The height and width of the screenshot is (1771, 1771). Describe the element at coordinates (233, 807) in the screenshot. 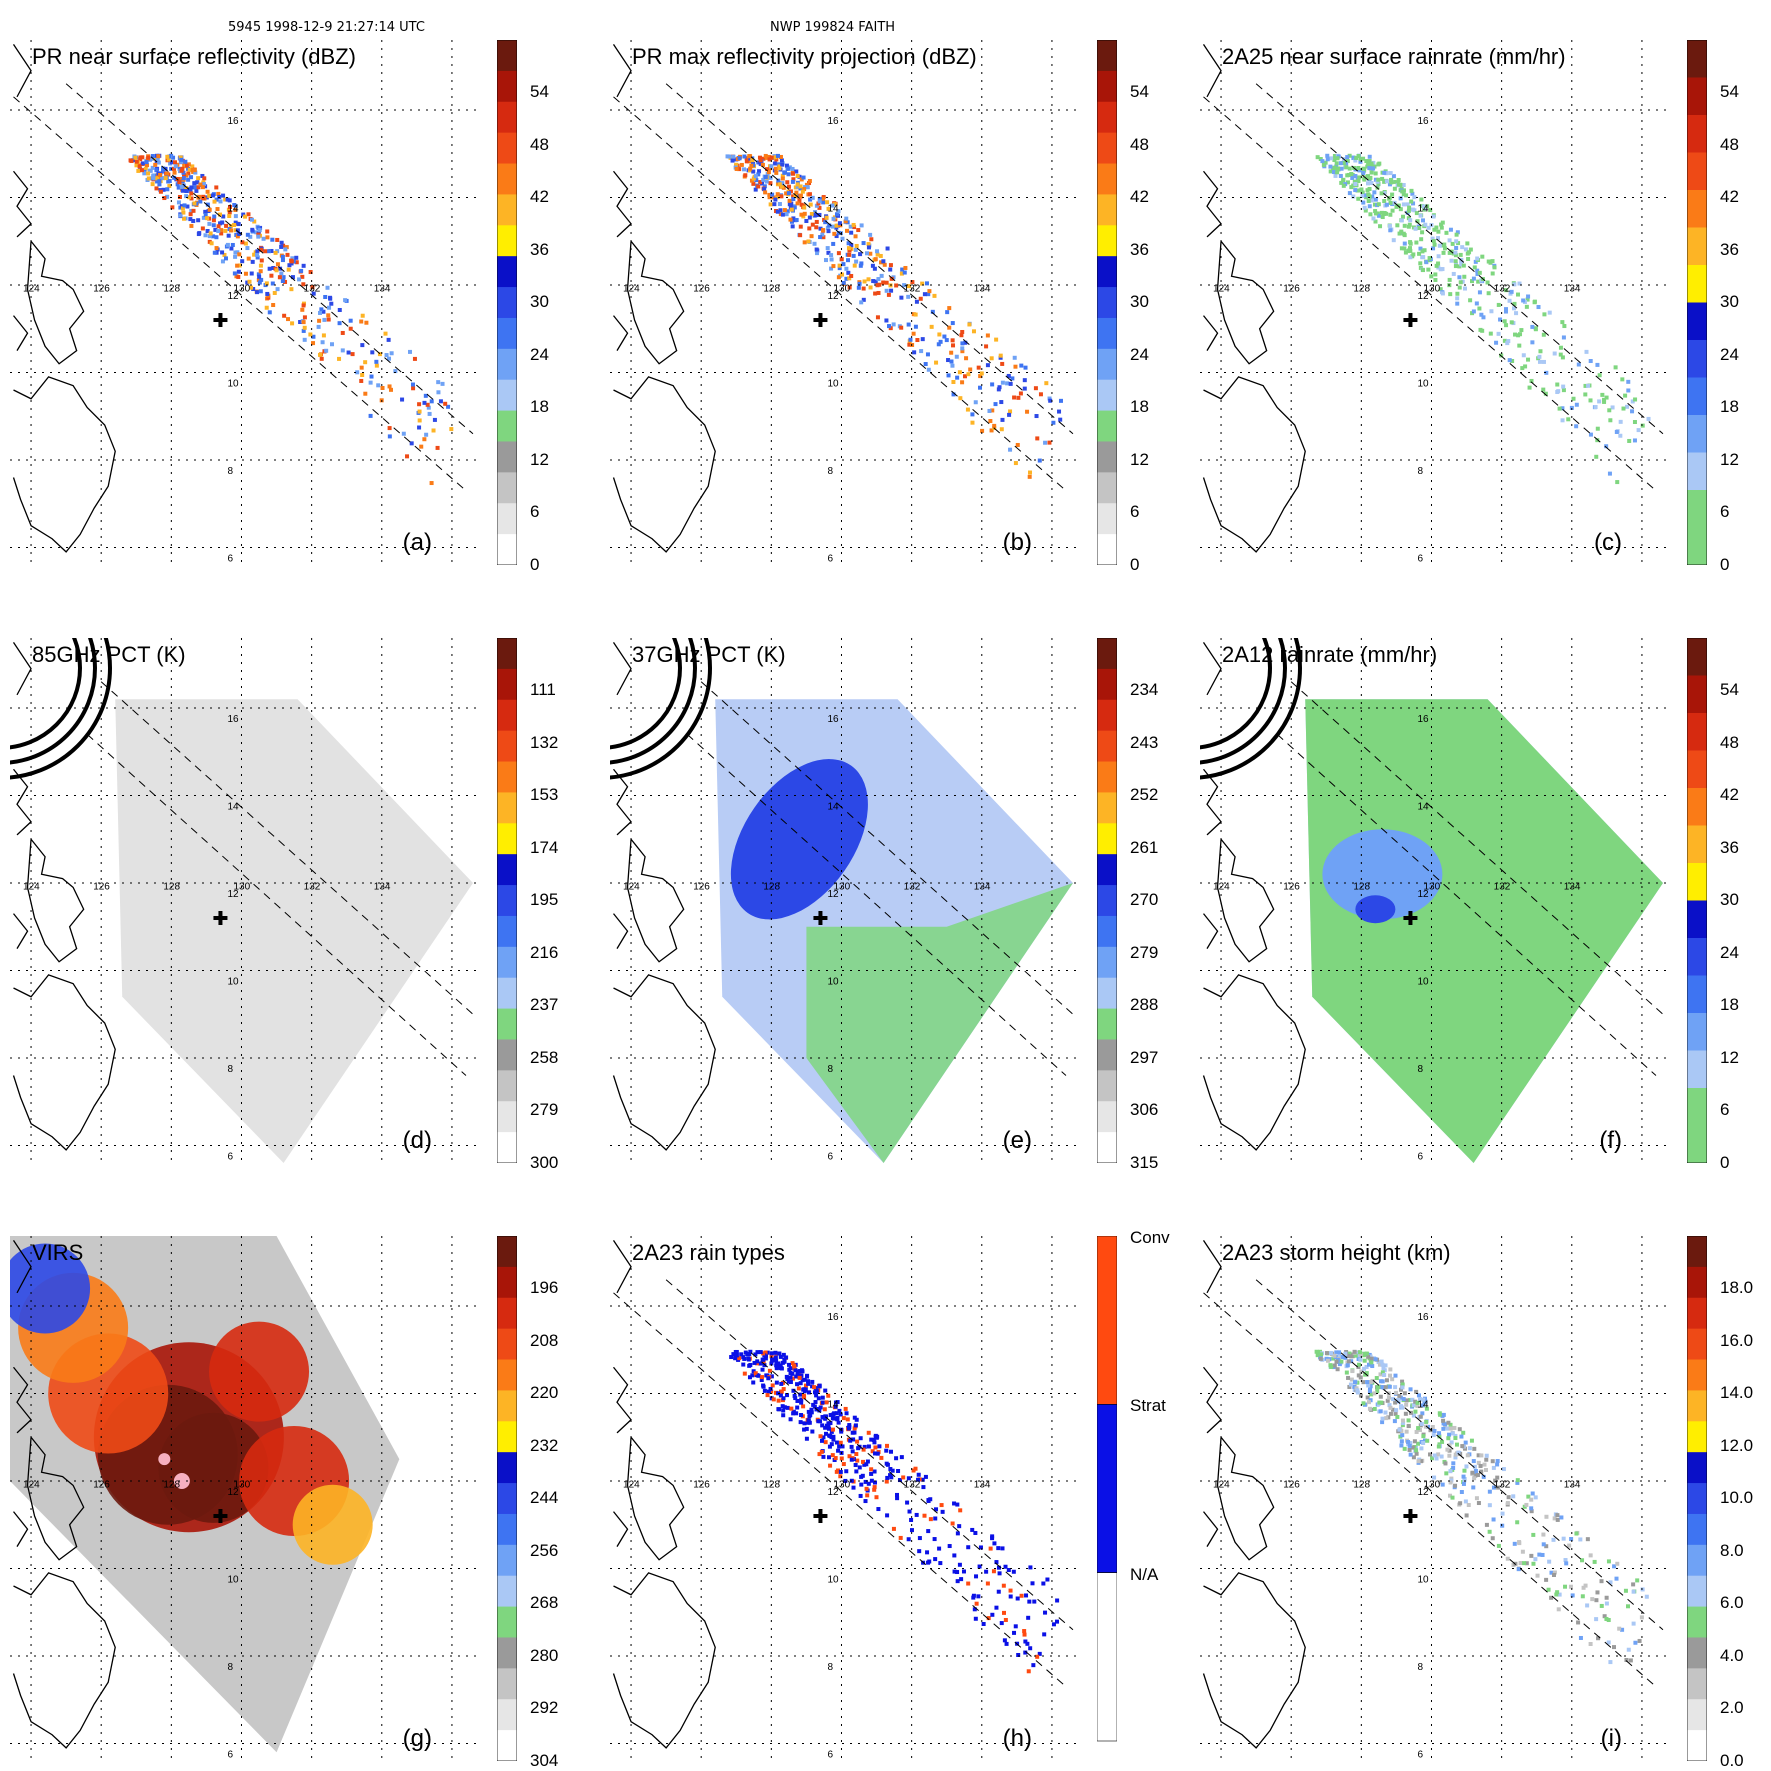

I see `lat-tick-label: 14` at that location.